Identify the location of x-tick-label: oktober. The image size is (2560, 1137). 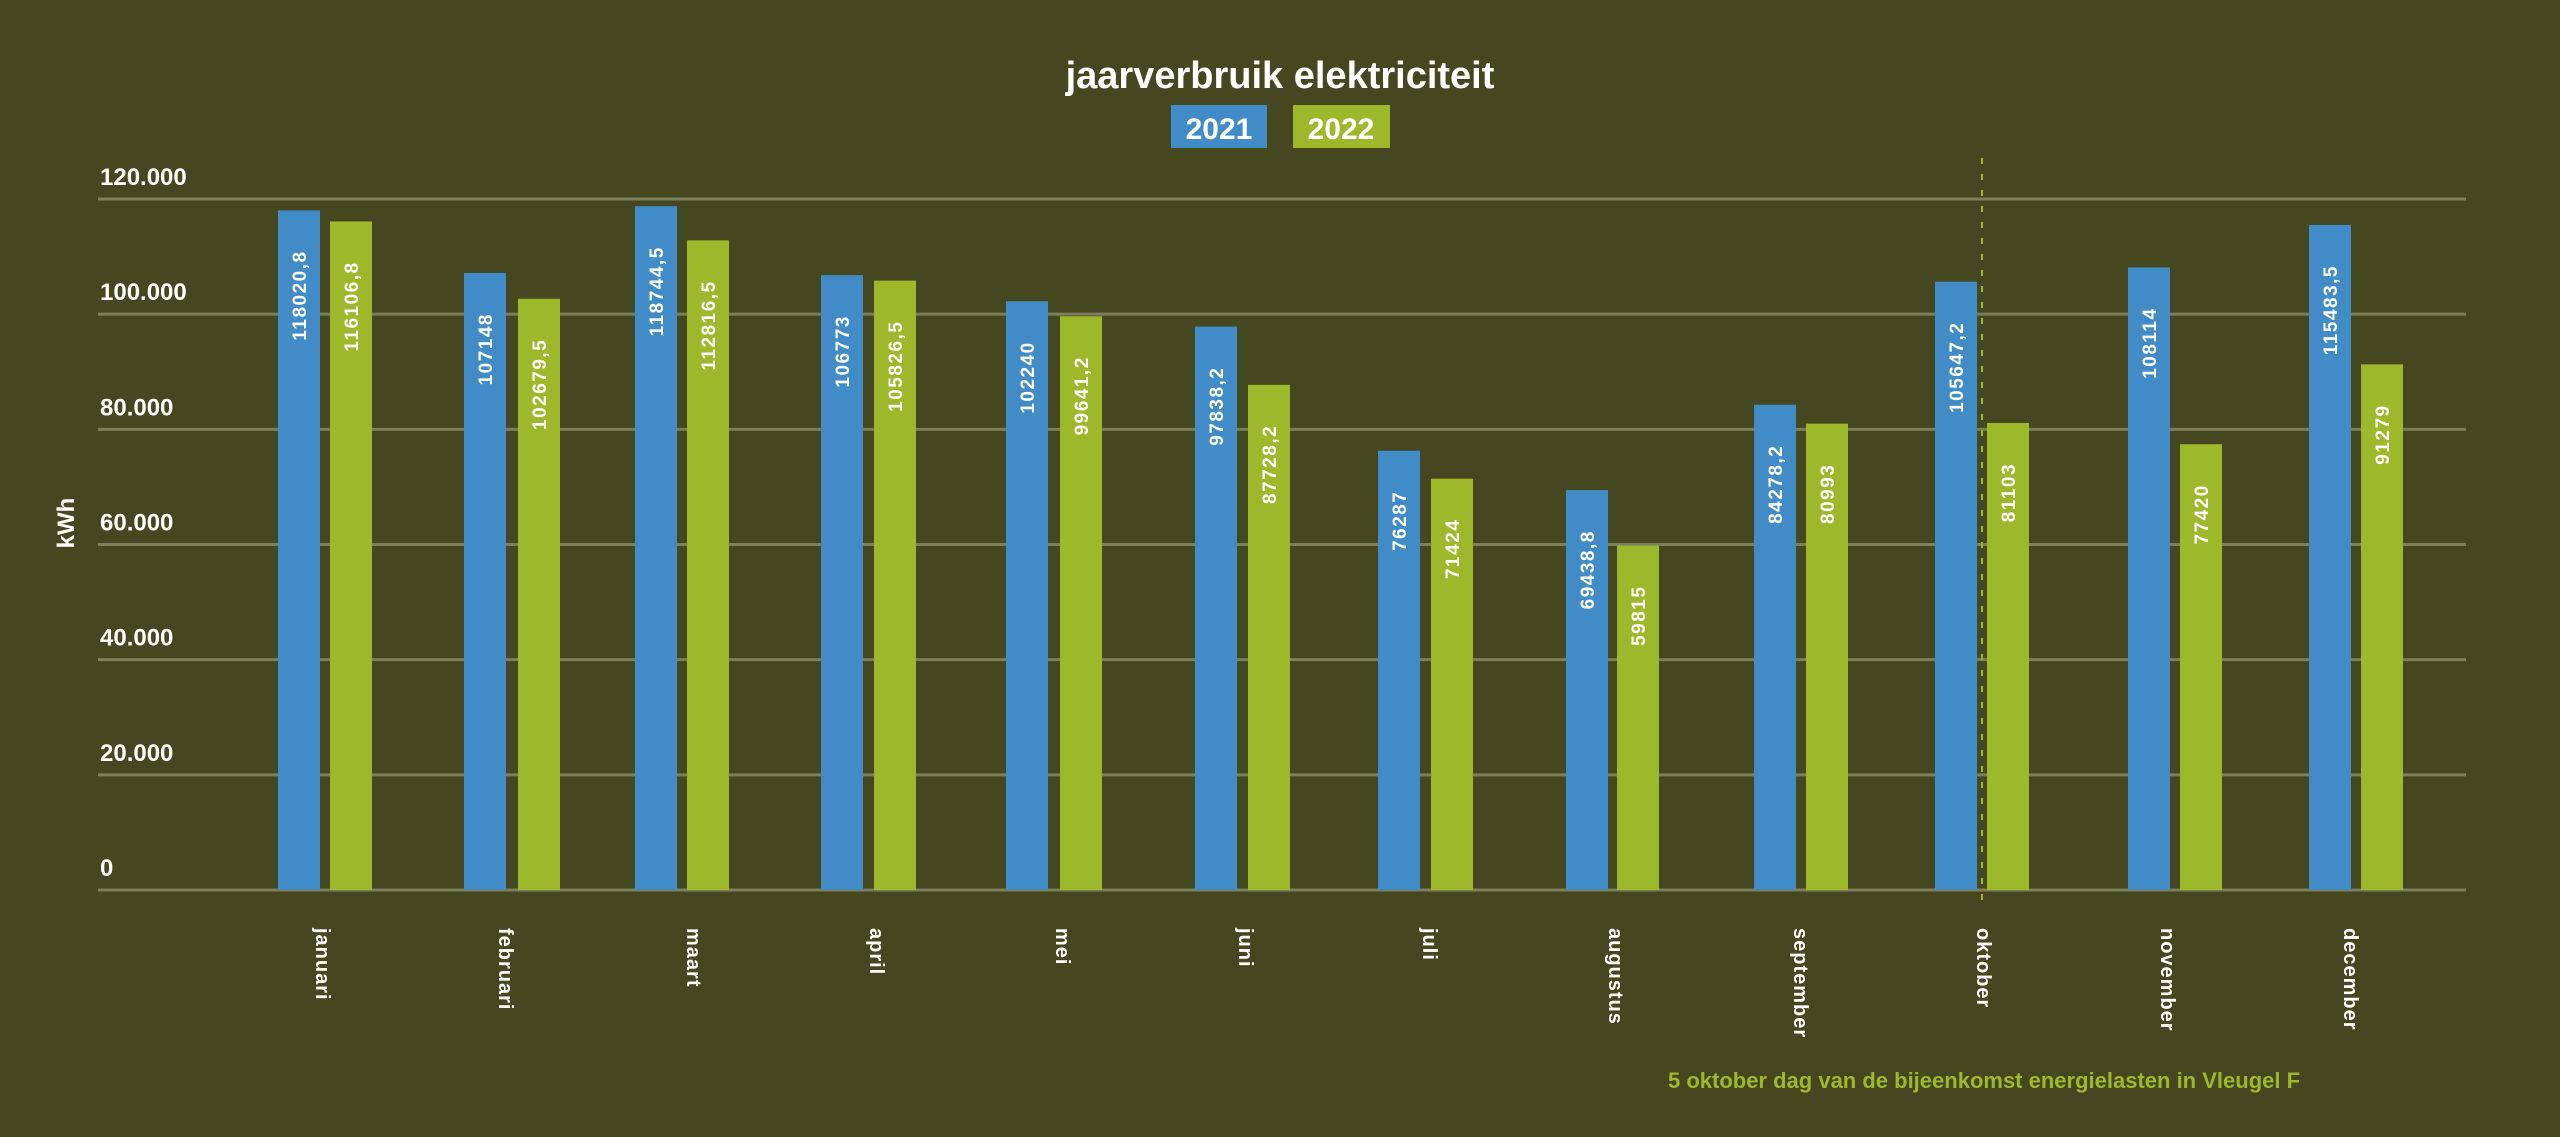
(1983, 968).